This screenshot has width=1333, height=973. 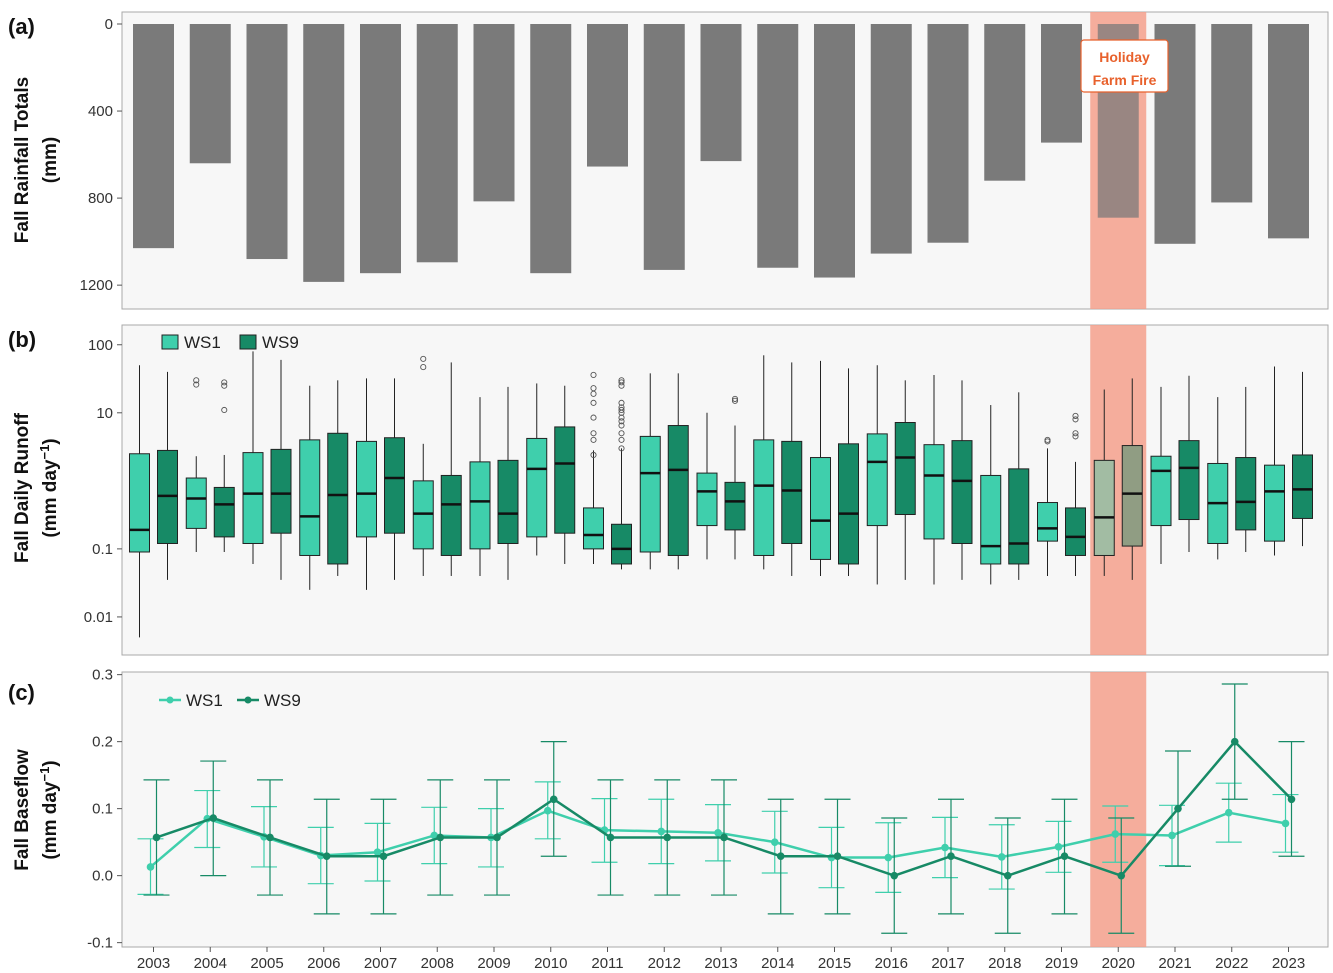 What do you see at coordinates (1104, 507) in the screenshot?
I see `box-WS1-2020` at bounding box center [1104, 507].